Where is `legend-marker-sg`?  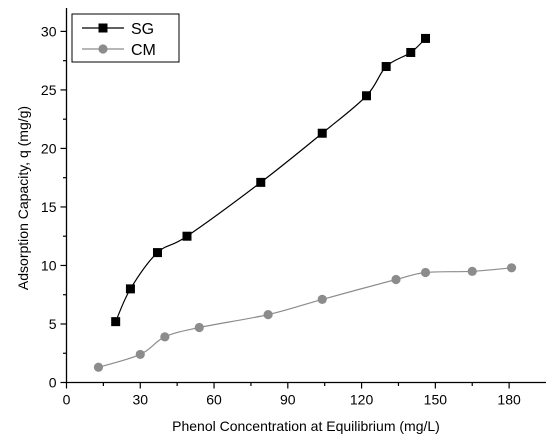 legend-marker-sg is located at coordinates (103, 28).